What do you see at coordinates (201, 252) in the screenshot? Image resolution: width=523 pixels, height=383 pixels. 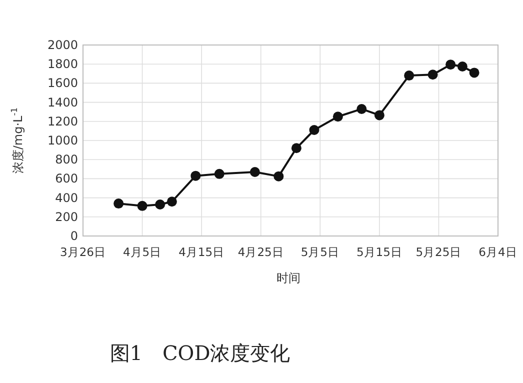 I see `x-tick-label: 4月15日` at bounding box center [201, 252].